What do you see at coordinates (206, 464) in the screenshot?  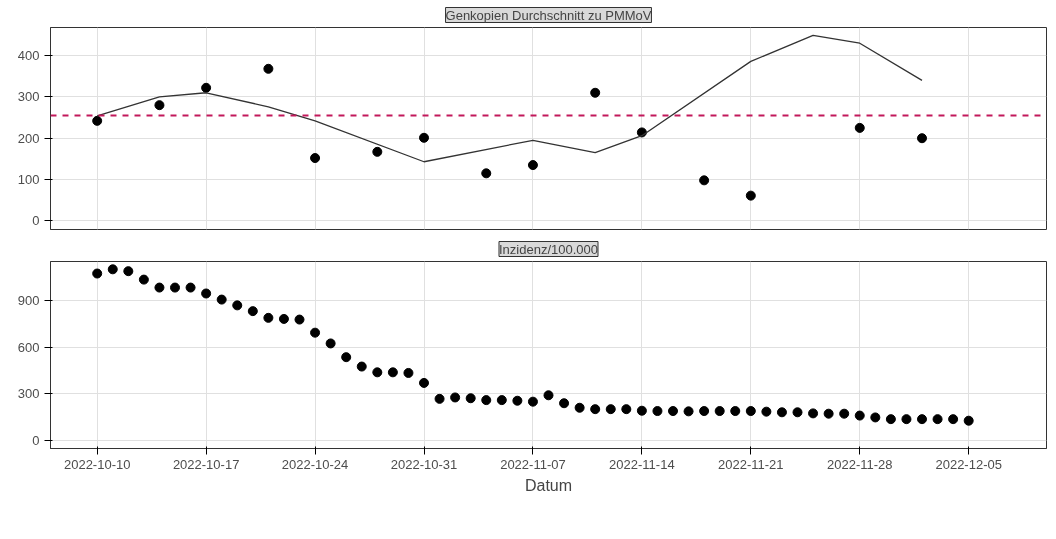 I see `x-tick-label: 2022-10-17` at bounding box center [206, 464].